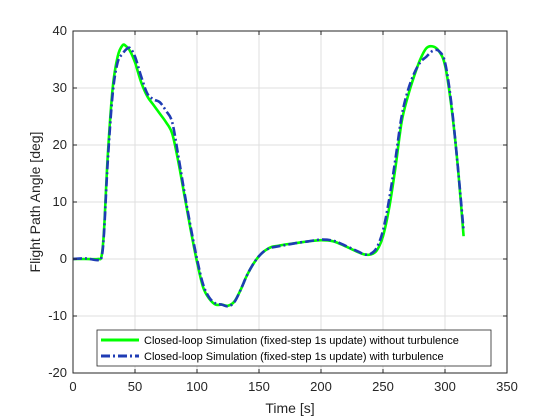 This screenshot has width=560, height=420. What do you see at coordinates (60, 144) in the screenshot?
I see `y-tick-label: 20` at bounding box center [60, 144].